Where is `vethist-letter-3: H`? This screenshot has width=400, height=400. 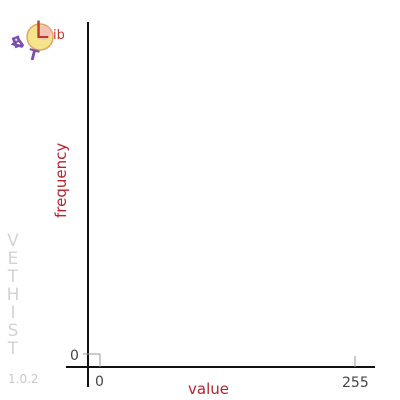 vethist-letter-3: H is located at coordinates (13, 295).